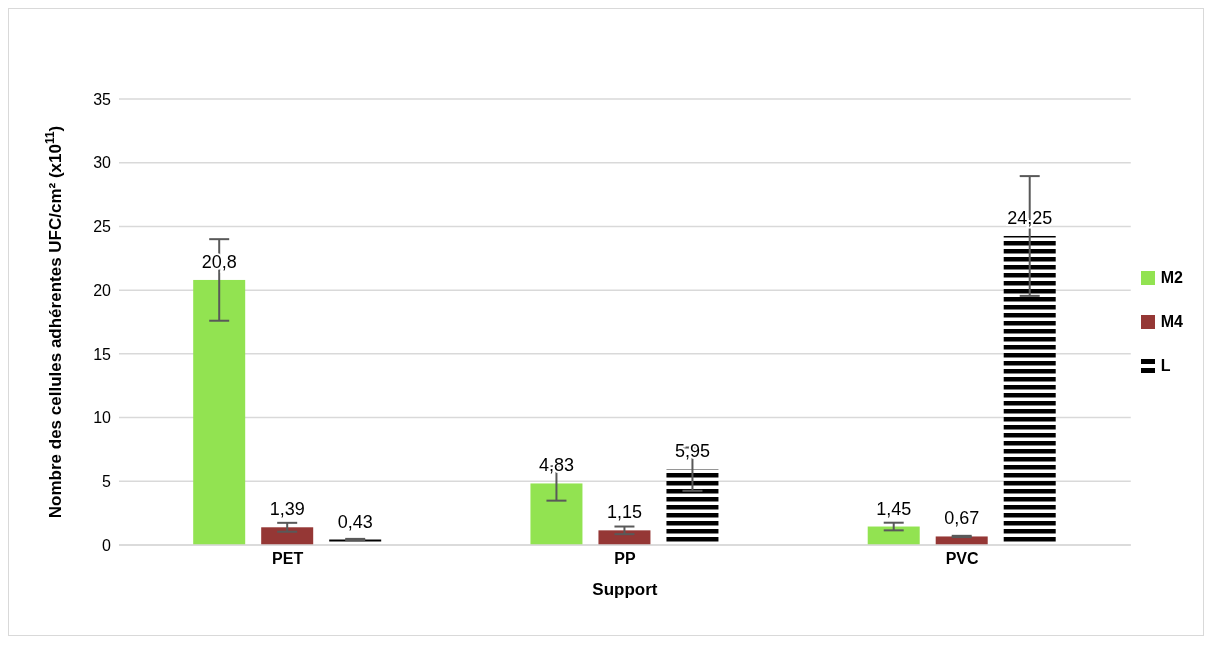  What do you see at coordinates (894, 508) in the screenshot?
I see `data-label: 1,45` at bounding box center [894, 508].